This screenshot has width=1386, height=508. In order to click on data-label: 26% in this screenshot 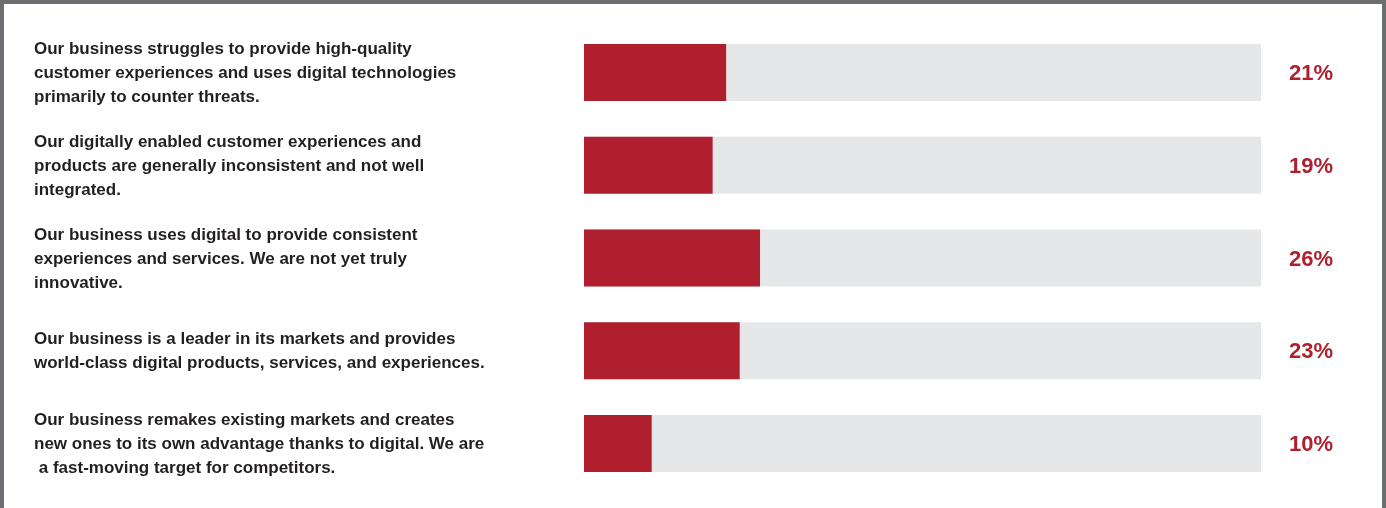, I will do `click(1311, 258)`.